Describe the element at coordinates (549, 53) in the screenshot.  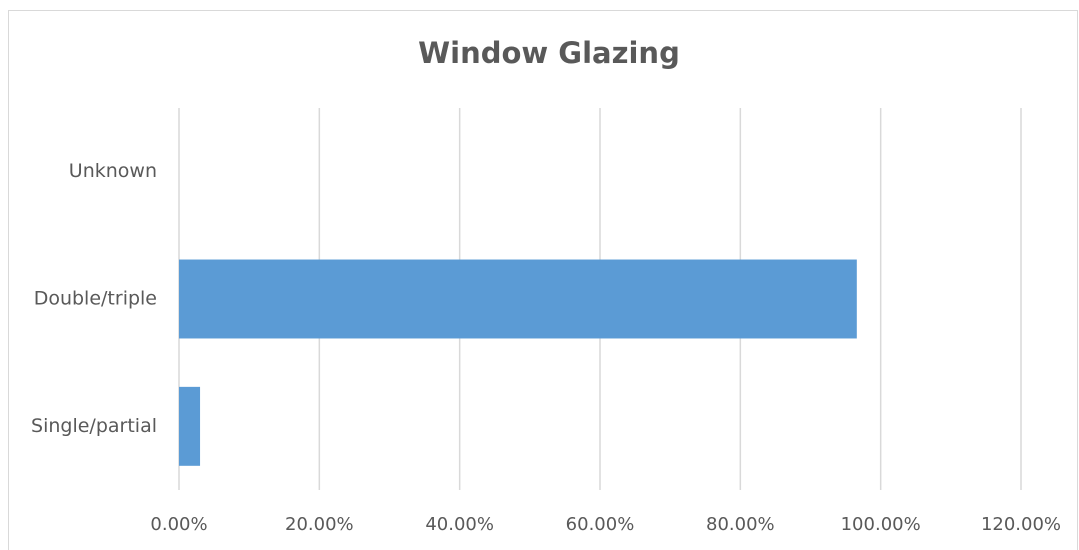
I see `chart-title: Window Glazing` at that location.